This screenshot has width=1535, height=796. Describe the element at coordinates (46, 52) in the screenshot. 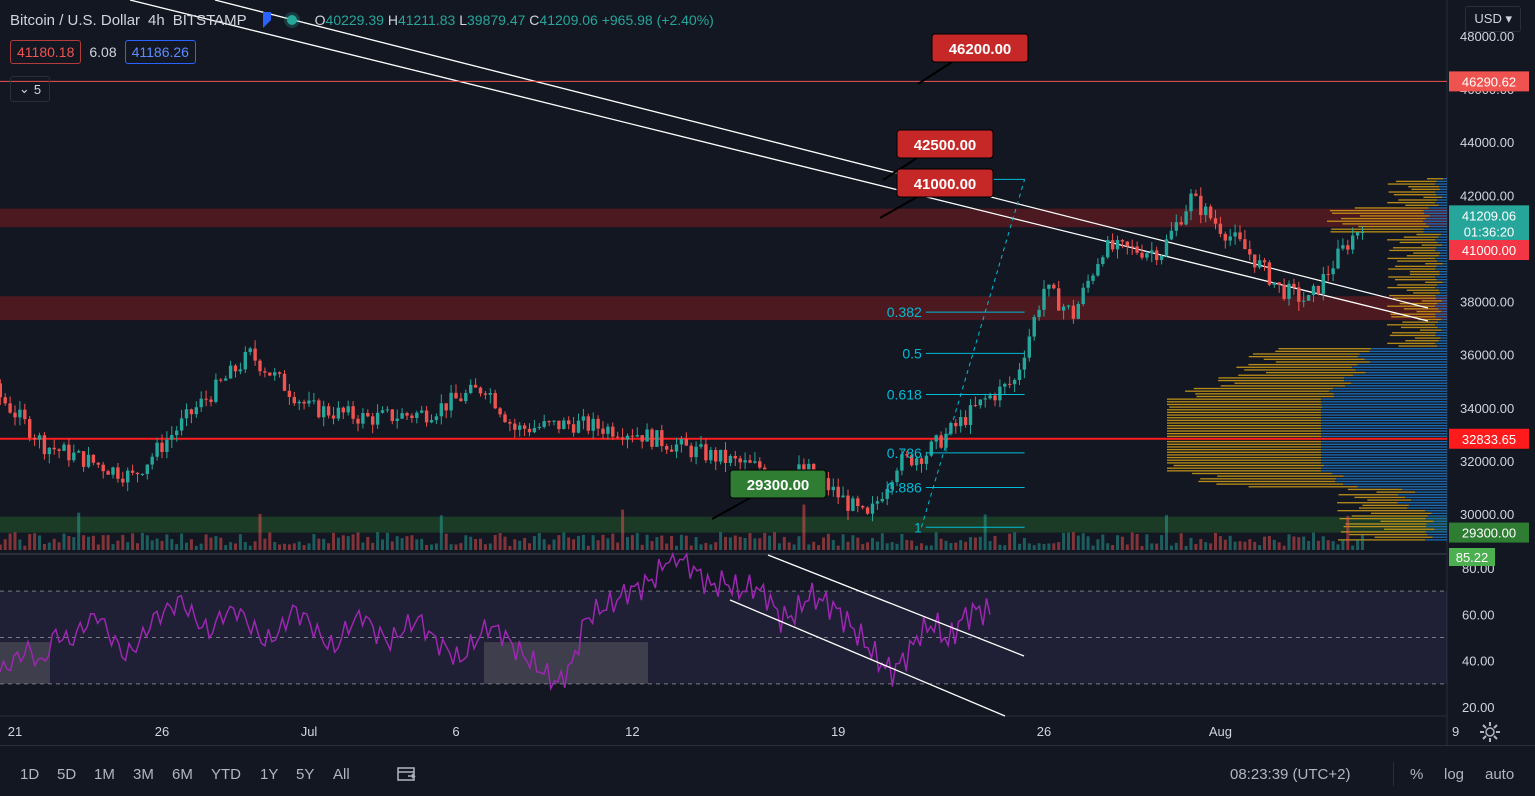

I see `sell-button: 41180.18` at that location.